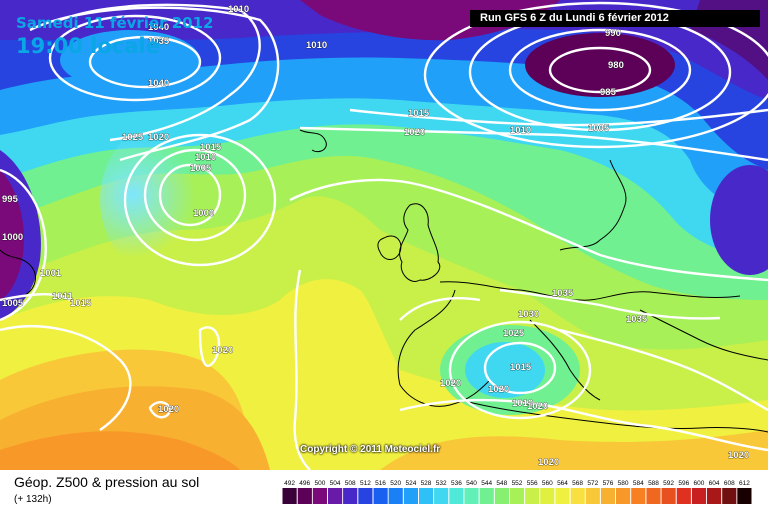 The image size is (768, 512). What do you see at coordinates (107, 482) in the screenshot?
I see `variable-title: Géop. Z500 & pression au sol` at bounding box center [107, 482].